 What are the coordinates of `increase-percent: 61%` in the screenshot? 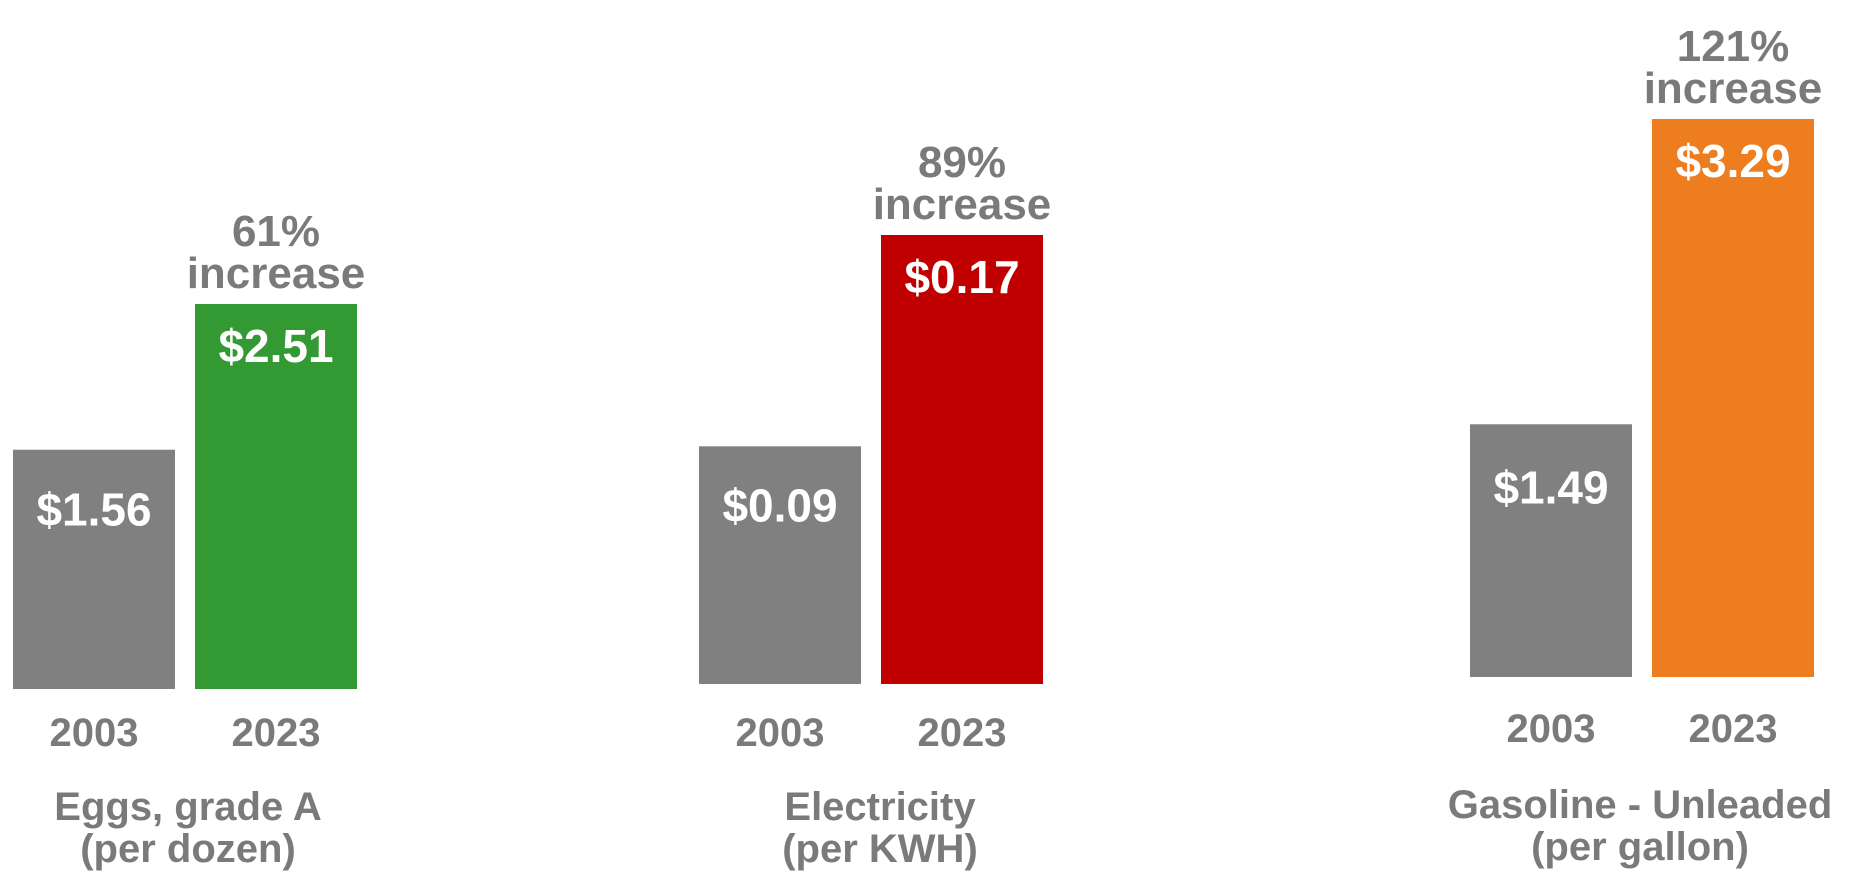 It's located at (276, 231).